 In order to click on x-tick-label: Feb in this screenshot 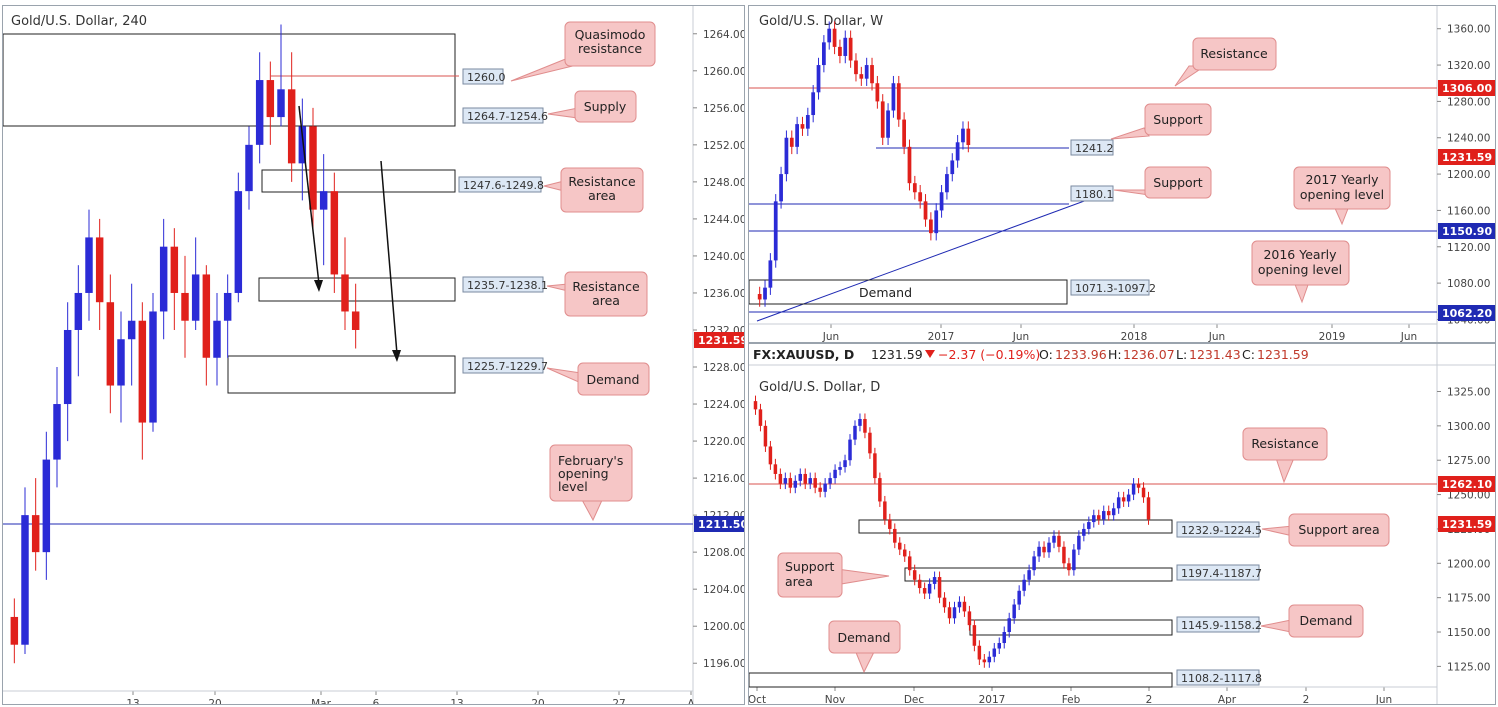, I will do `click(1071, 699)`.